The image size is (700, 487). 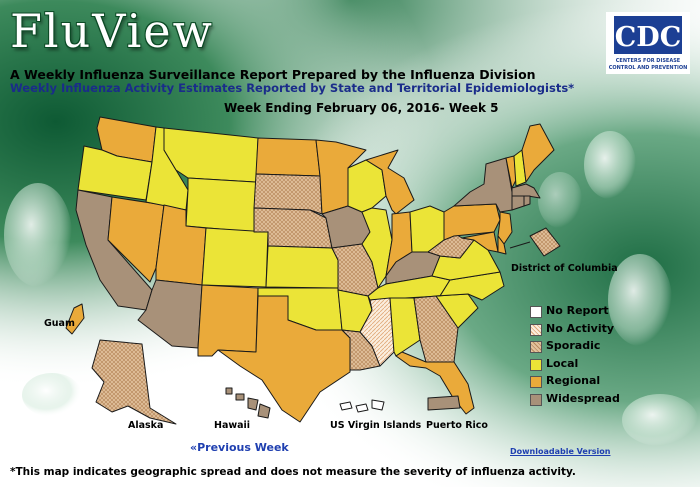 I want to click on territory-puerto-rico, so click(x=444, y=403).